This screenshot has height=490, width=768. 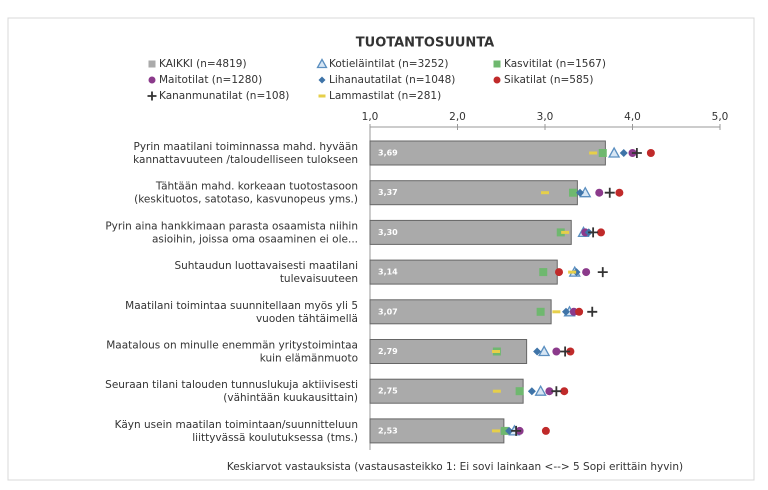 I want to click on x-tick-label: 3,0, so click(x=545, y=117).